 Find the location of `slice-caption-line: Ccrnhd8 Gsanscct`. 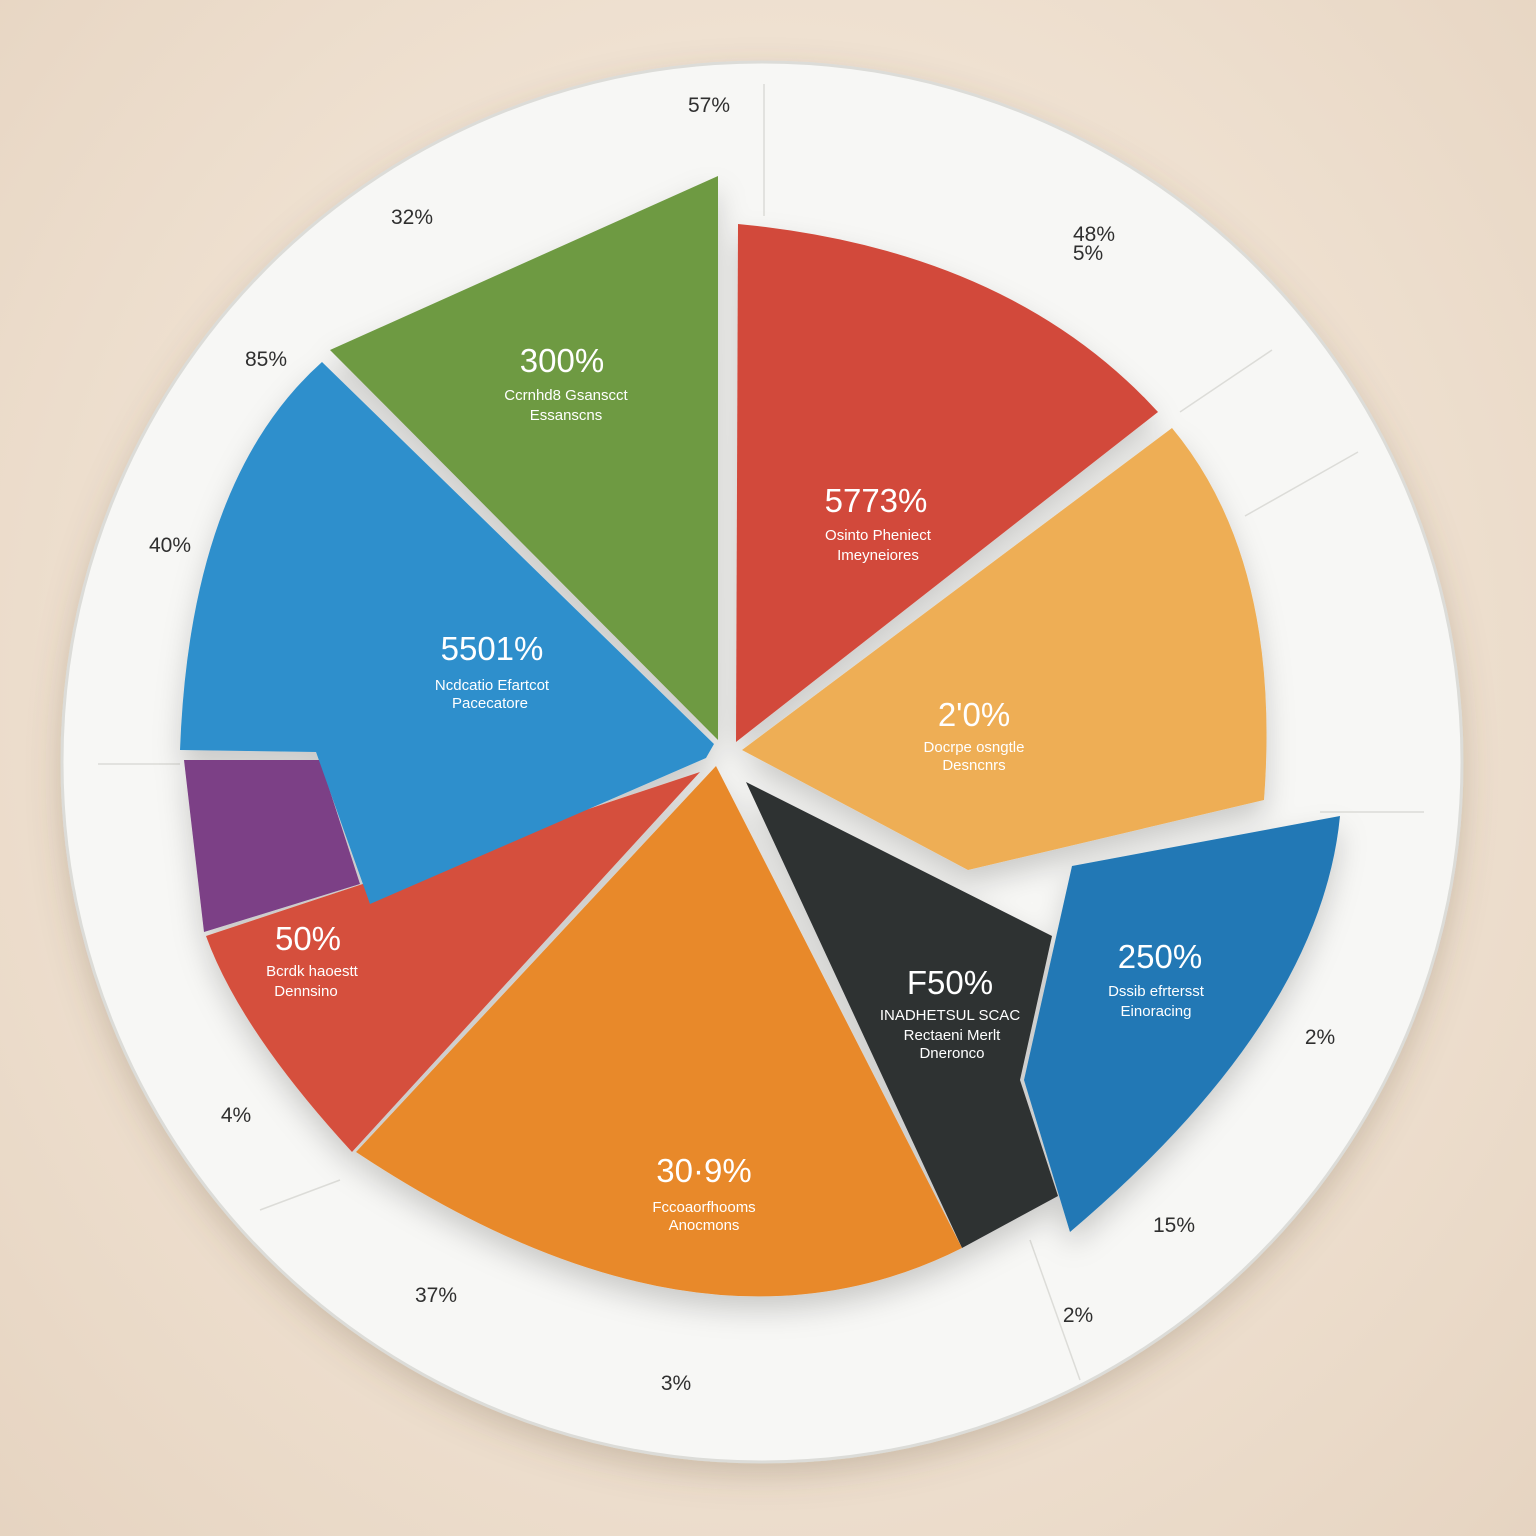

slice-caption-line: Ccrnhd8 Gsanscct is located at coordinates (566, 395).